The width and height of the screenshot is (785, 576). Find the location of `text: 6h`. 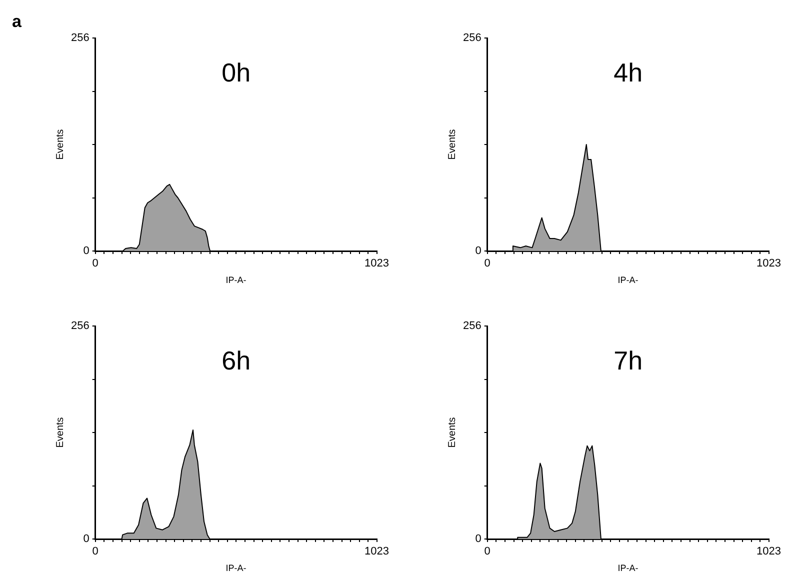

text: 6h is located at coordinates (236, 360).